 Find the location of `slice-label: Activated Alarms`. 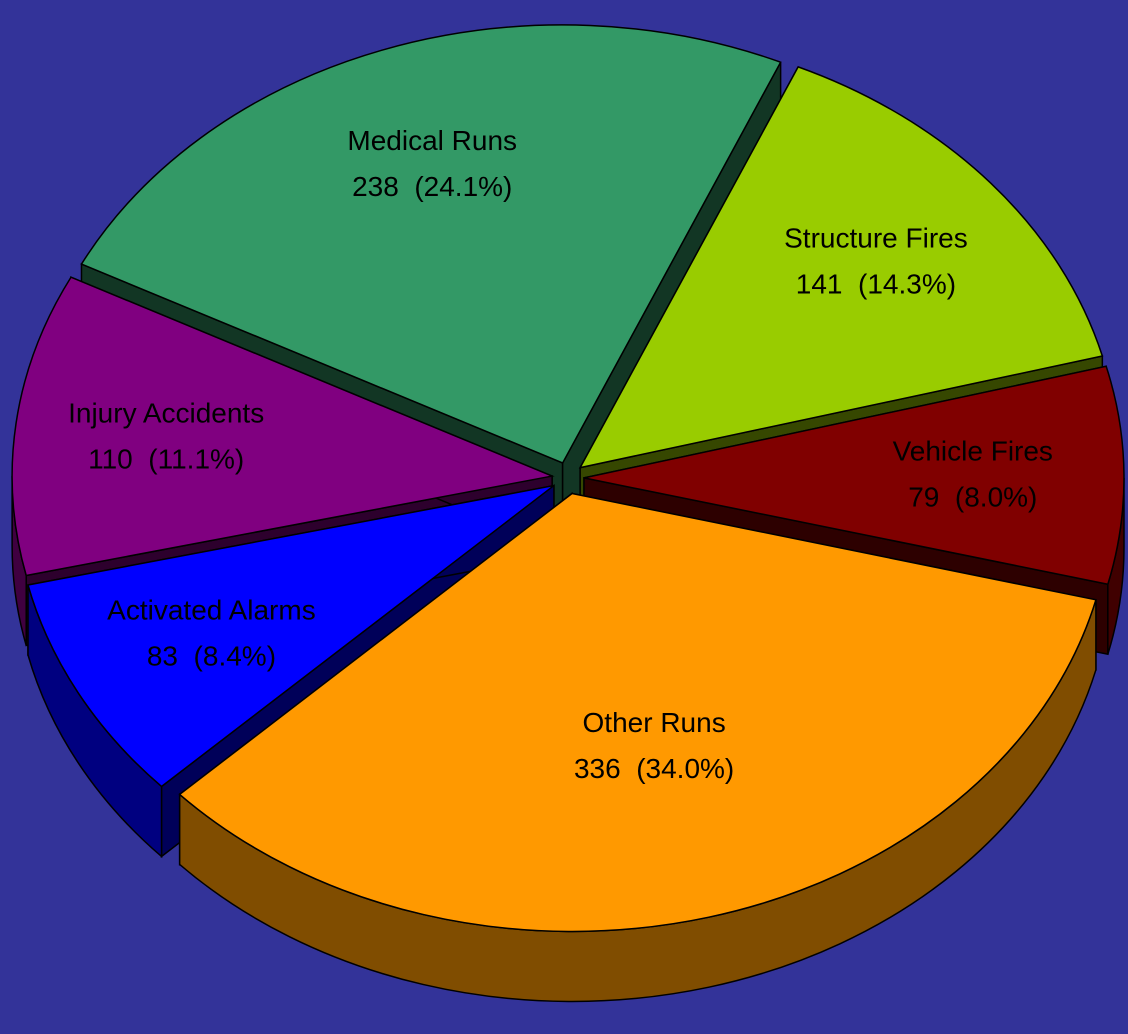

slice-label: Activated Alarms is located at coordinates (211, 609).